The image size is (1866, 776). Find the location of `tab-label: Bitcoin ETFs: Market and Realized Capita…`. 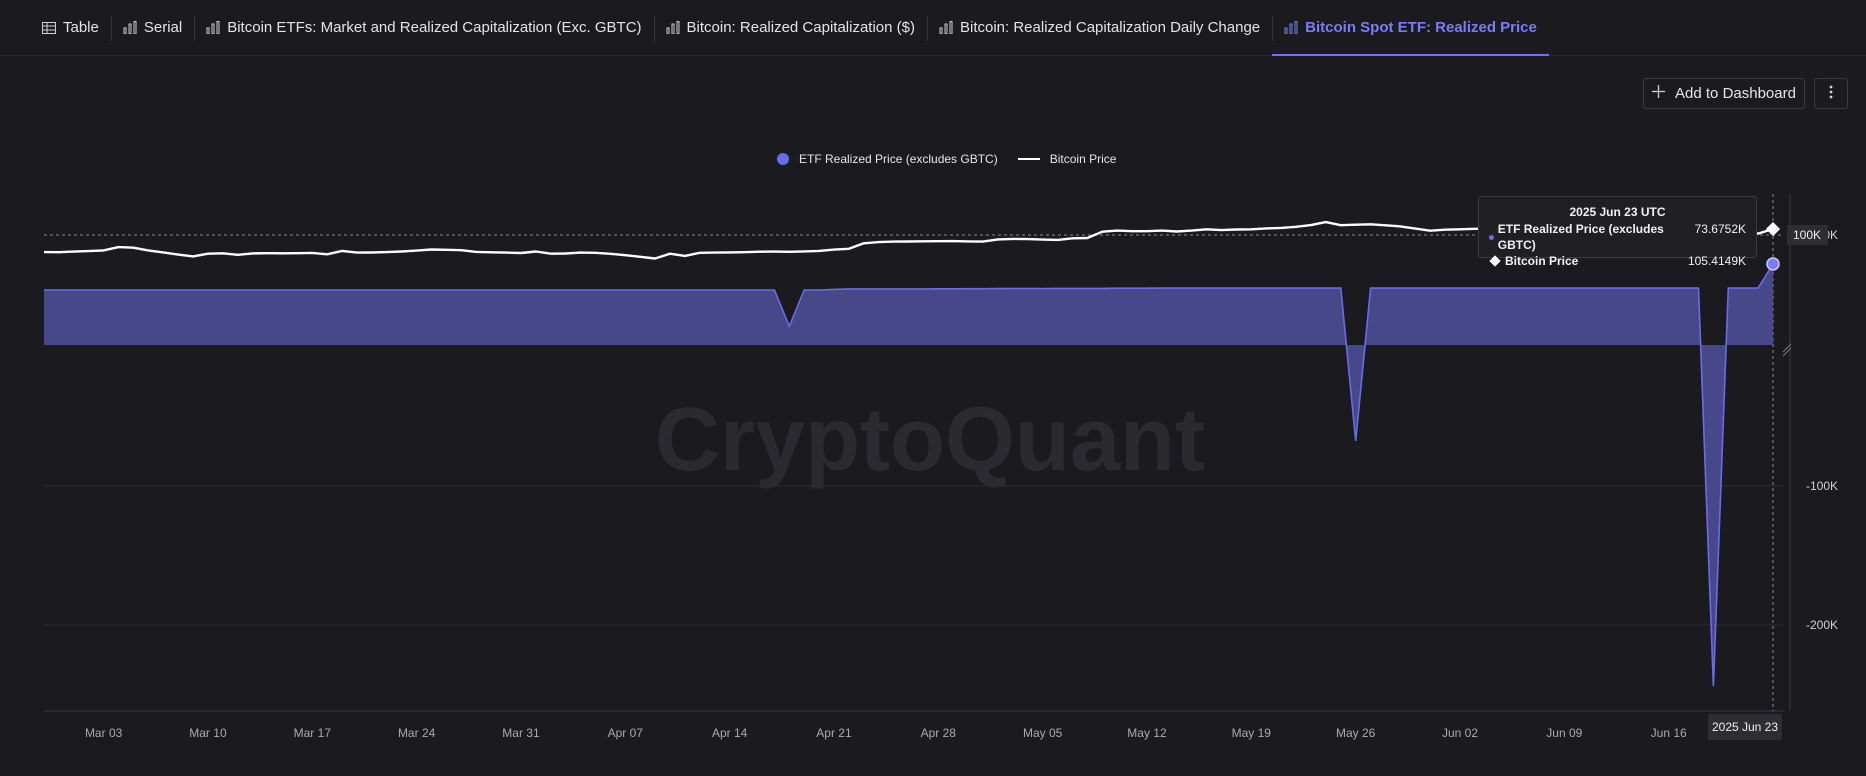

tab-label: Bitcoin ETFs: Market and Realized Capita… is located at coordinates (434, 27).